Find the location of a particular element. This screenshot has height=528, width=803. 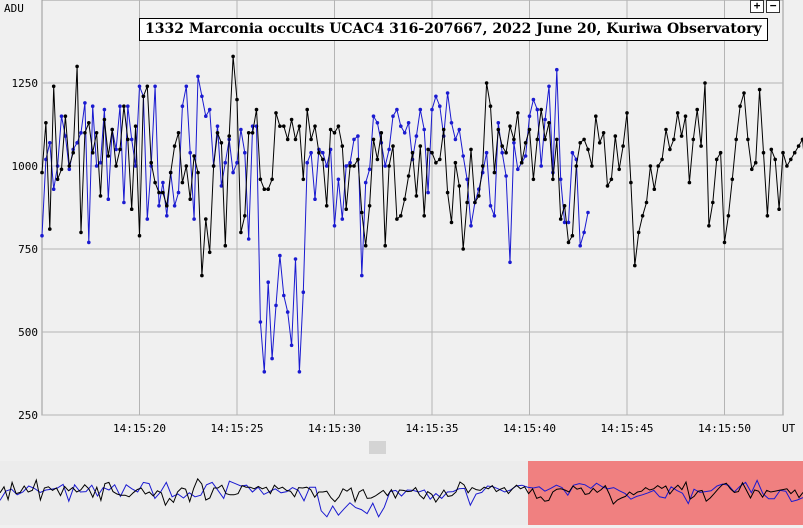

y-tick-label: 750 is located at coordinates (28, 249).